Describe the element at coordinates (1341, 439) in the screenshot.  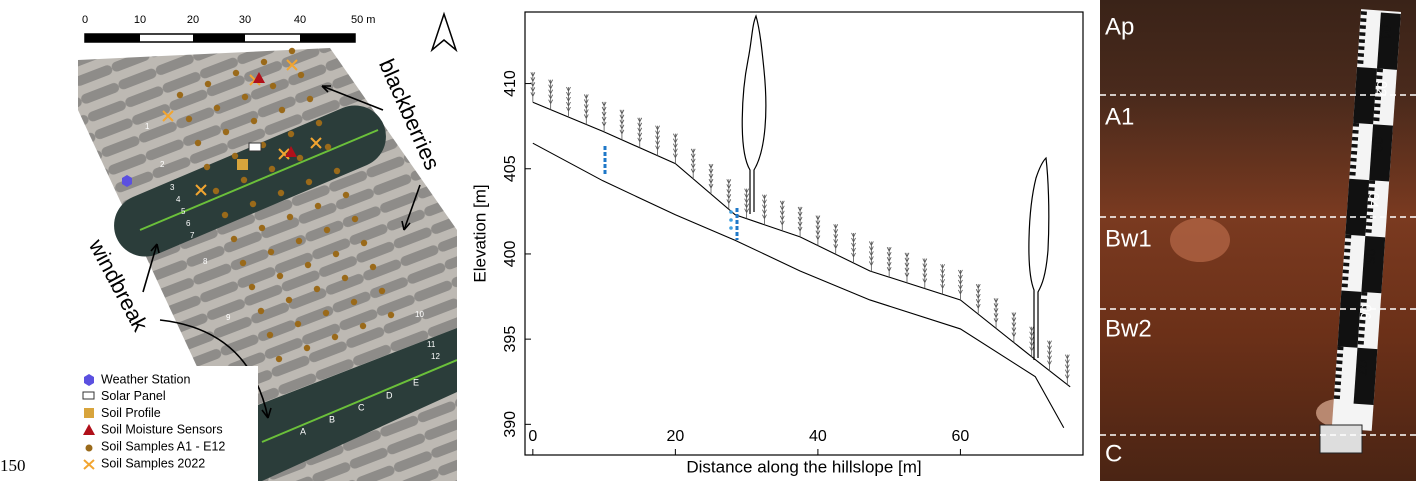
I see `tape-end` at that location.